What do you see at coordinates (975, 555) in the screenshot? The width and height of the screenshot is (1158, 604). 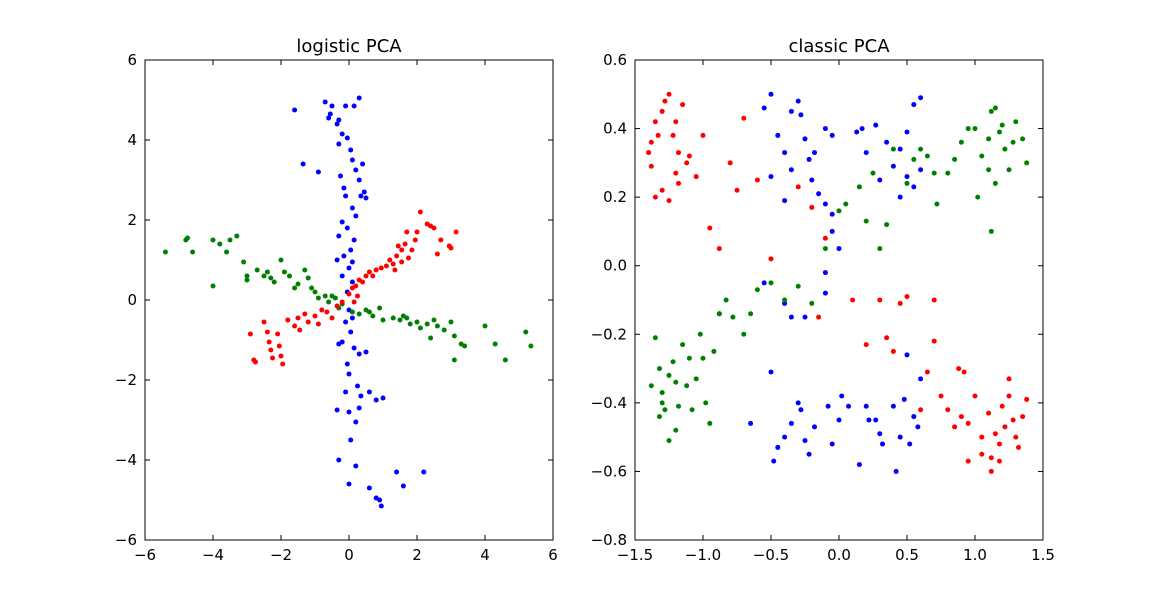 I see `x-tick-label: 1.0` at bounding box center [975, 555].